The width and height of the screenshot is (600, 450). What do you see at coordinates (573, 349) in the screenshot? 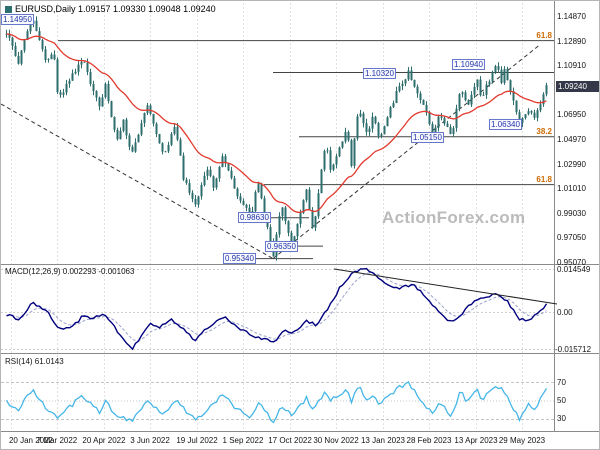
I see `macd-axis-label: -0.015712` at bounding box center [573, 349].